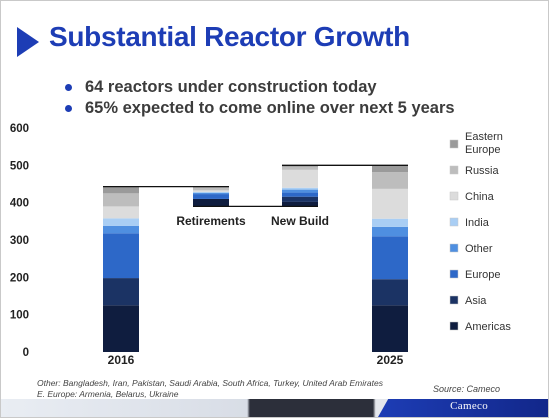  What do you see at coordinates (19, 241) in the screenshot?
I see `y-tick-label: 300` at bounding box center [19, 241].